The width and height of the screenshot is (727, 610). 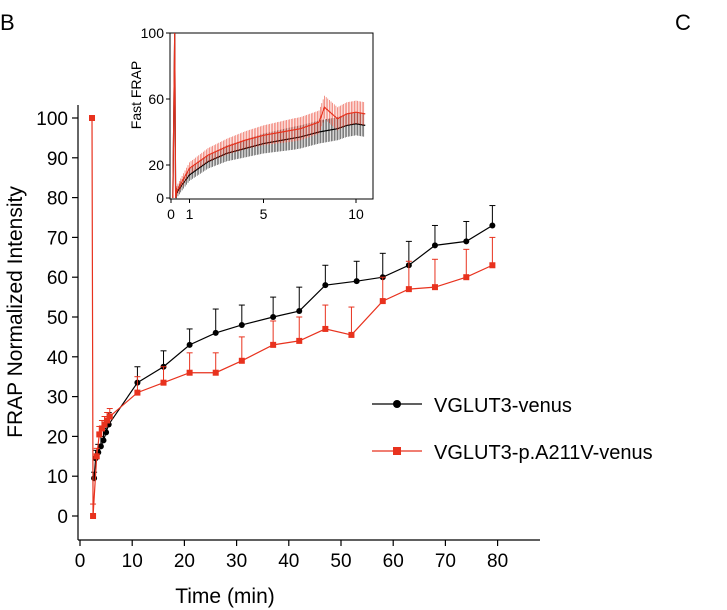 What do you see at coordinates (57, 199) in the screenshot?
I see `y-tick-label: 80` at bounding box center [57, 199].